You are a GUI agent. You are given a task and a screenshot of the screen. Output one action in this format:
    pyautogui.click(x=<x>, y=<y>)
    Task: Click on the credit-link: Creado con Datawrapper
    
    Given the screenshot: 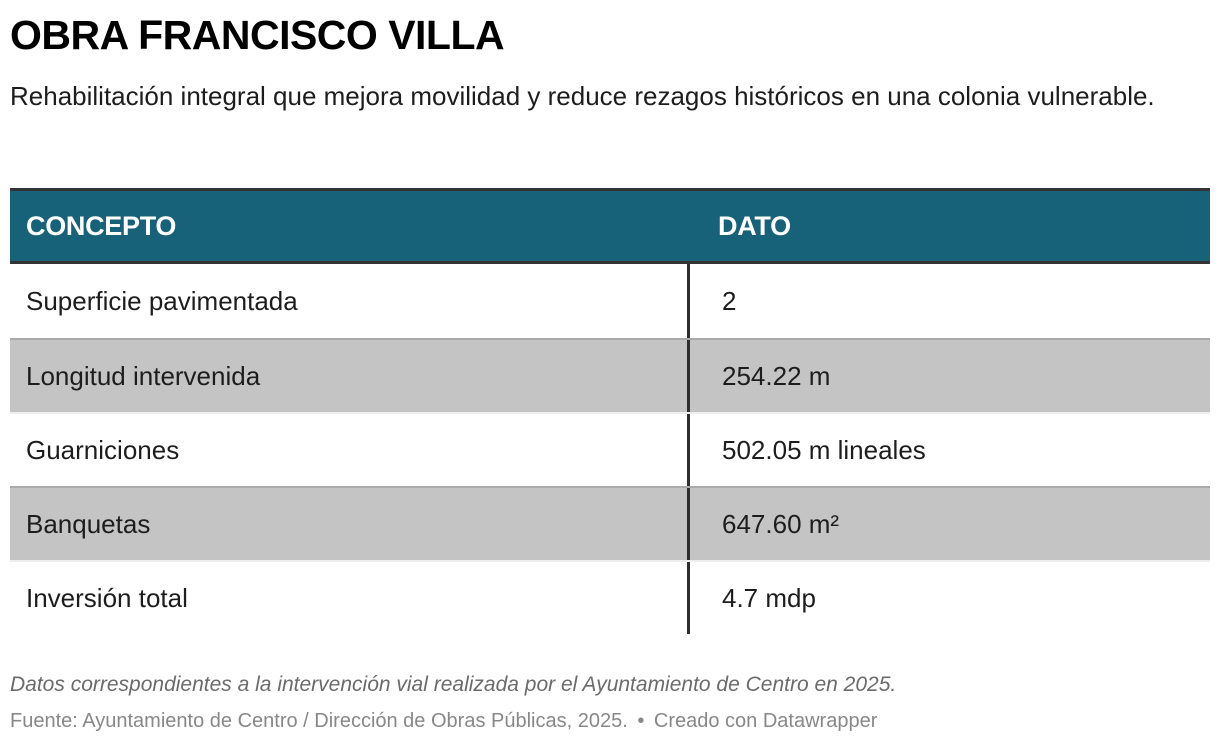 What is the action you would take?
    pyautogui.click(x=765, y=721)
    